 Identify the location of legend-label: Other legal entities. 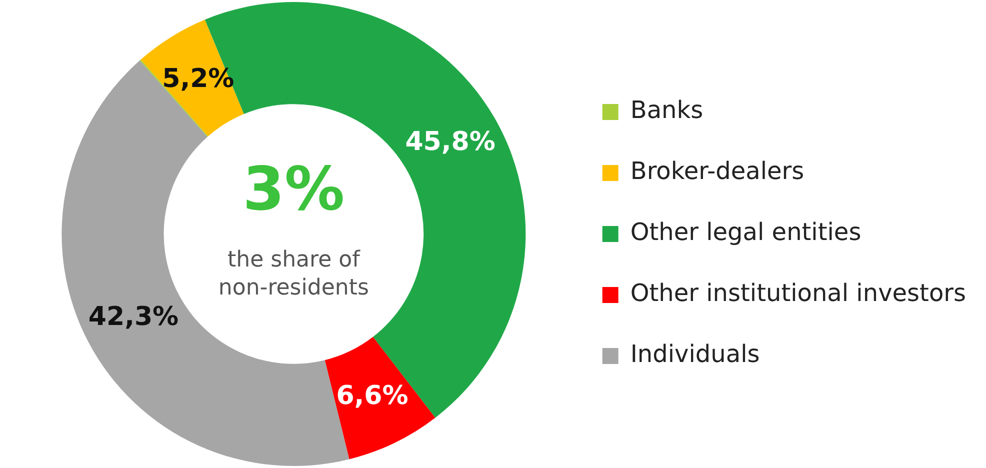
(746, 232).